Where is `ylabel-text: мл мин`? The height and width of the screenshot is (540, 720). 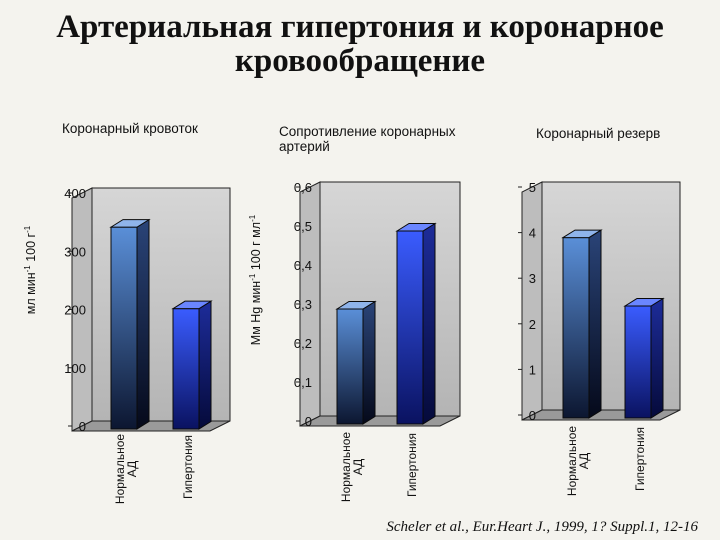 ylabel-text: мл мин is located at coordinates (31, 293).